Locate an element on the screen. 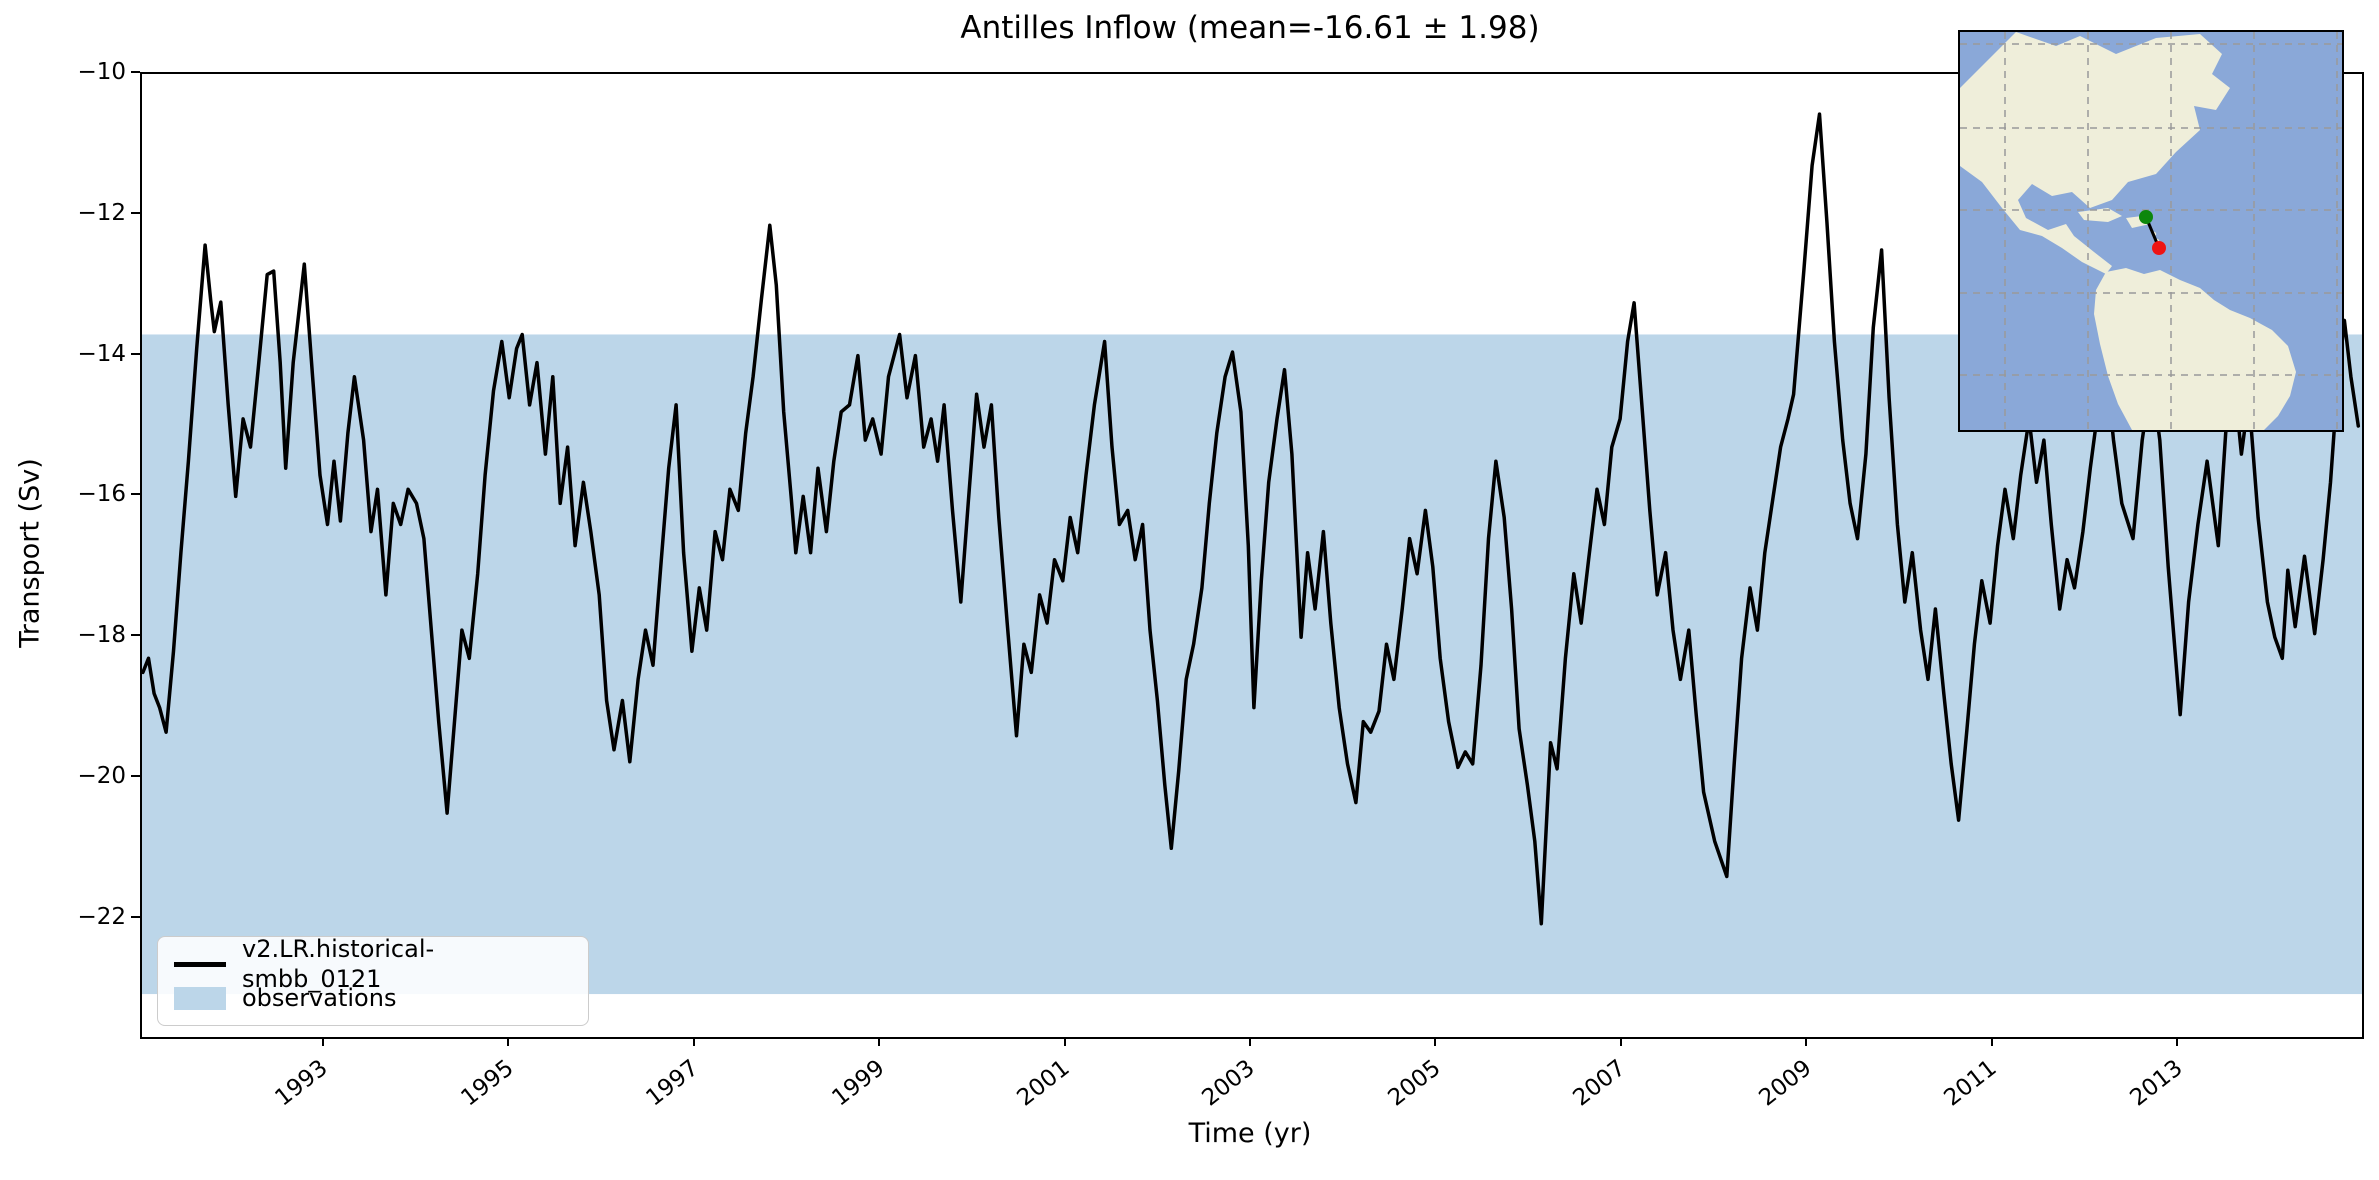 The image size is (2379, 1180). x-tick-label: 1993 is located at coordinates (301, 1083).